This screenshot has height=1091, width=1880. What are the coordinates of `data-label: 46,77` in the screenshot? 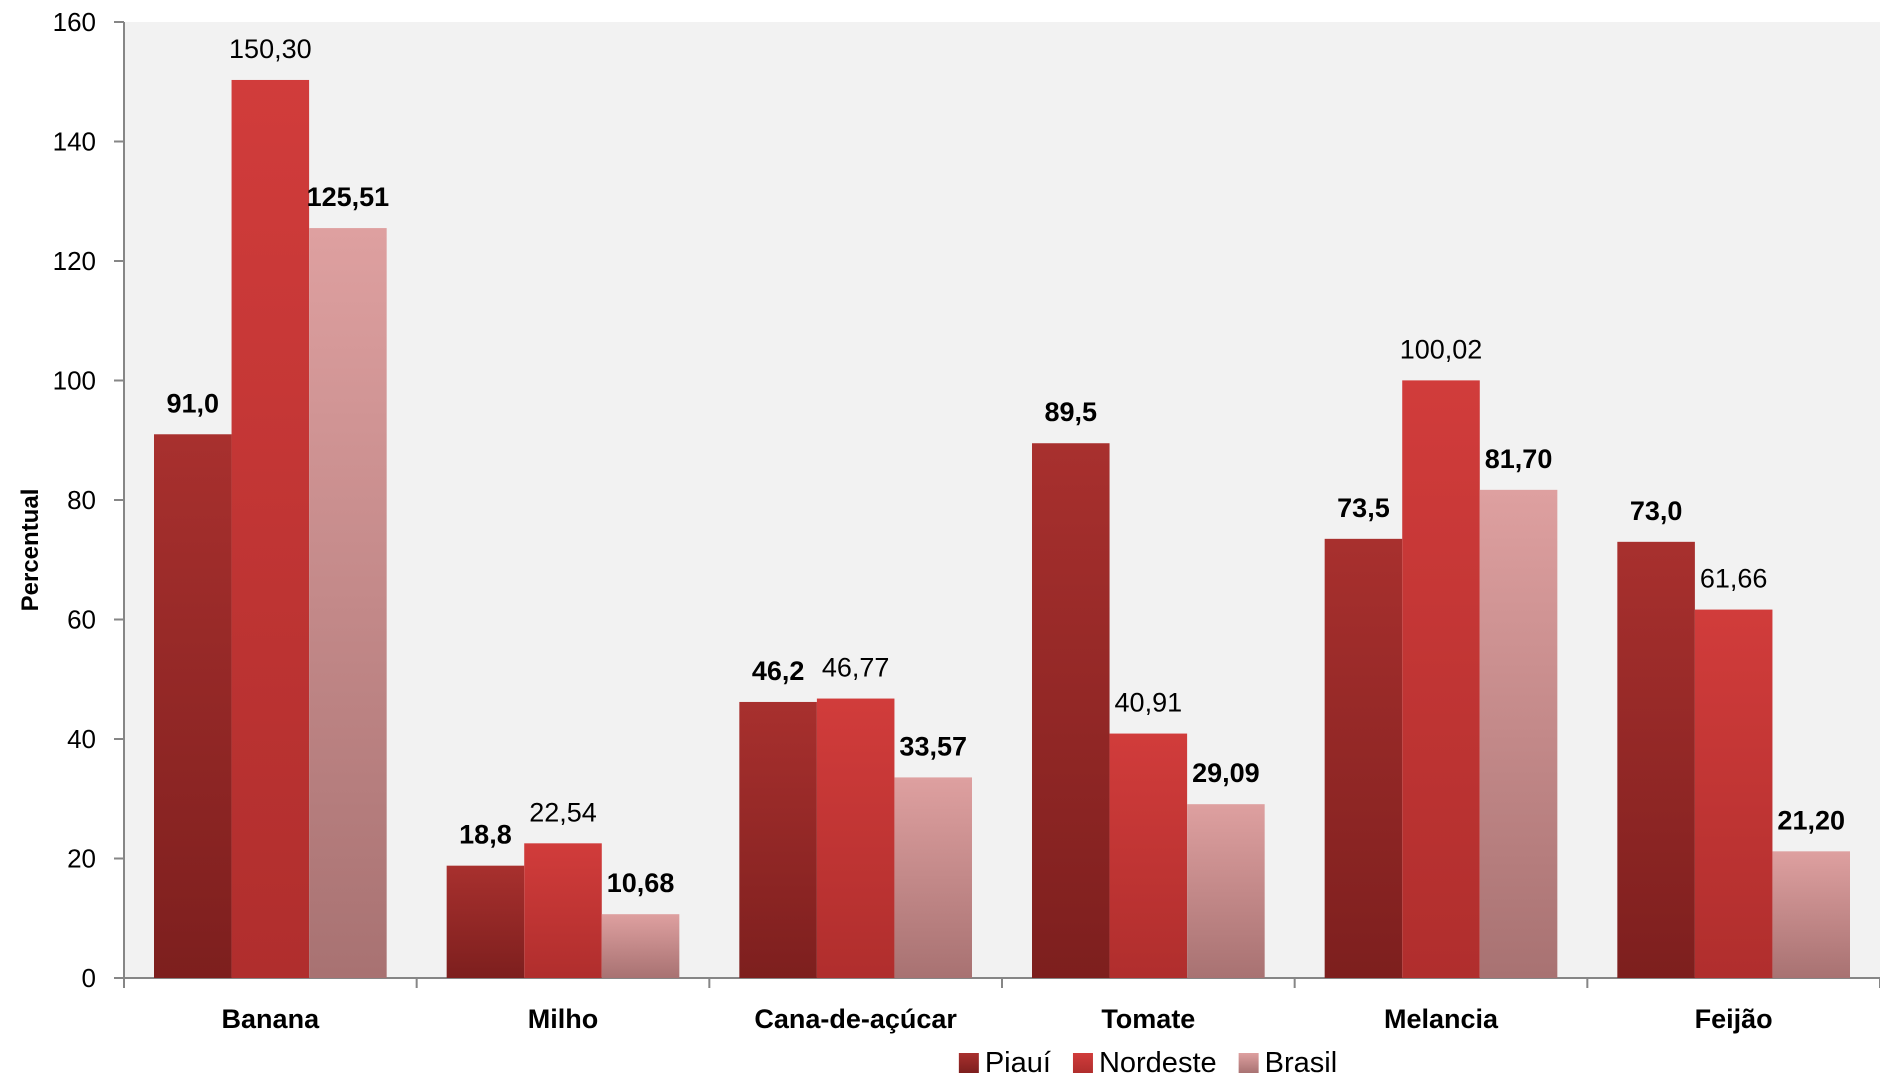 It's located at (856, 668).